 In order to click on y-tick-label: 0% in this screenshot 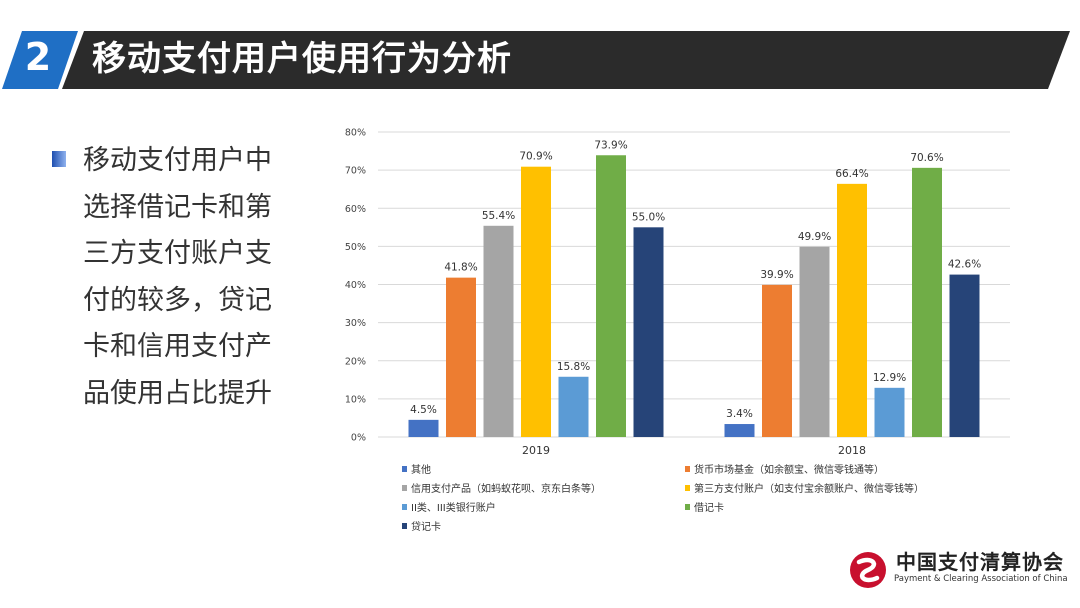, I will do `click(358, 438)`.